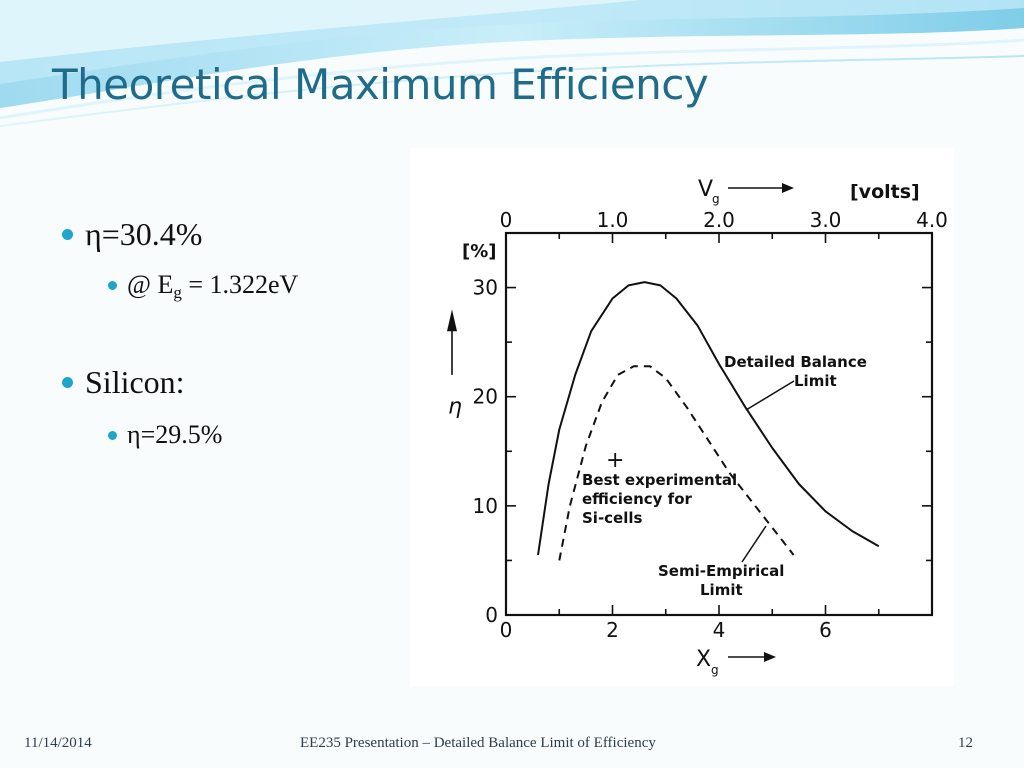 This screenshot has height=768, width=1024. What do you see at coordinates (485, 506) in the screenshot?
I see `y-tick-label: 10` at bounding box center [485, 506].